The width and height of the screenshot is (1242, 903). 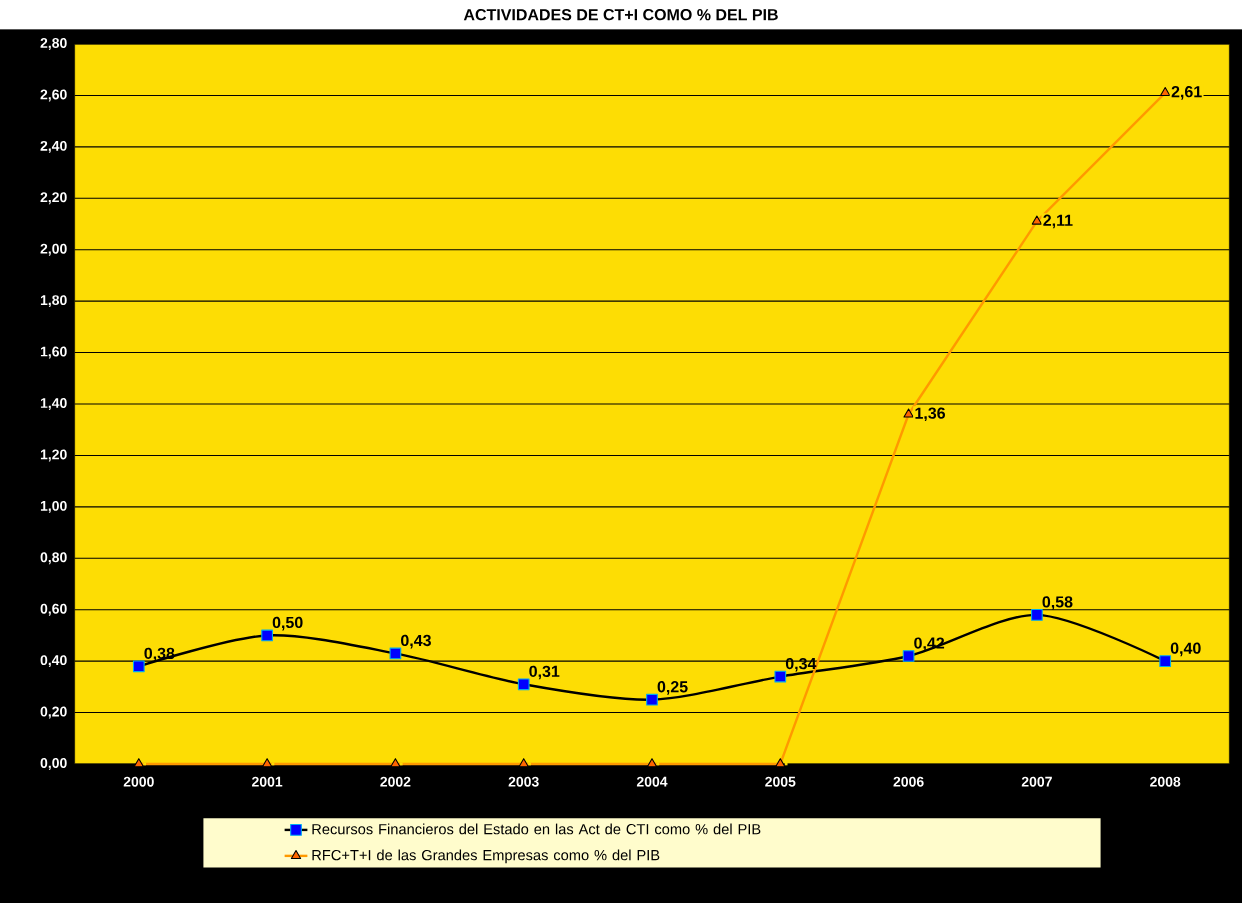 I want to click on y-tick-label: 1,20, so click(x=53, y=455).